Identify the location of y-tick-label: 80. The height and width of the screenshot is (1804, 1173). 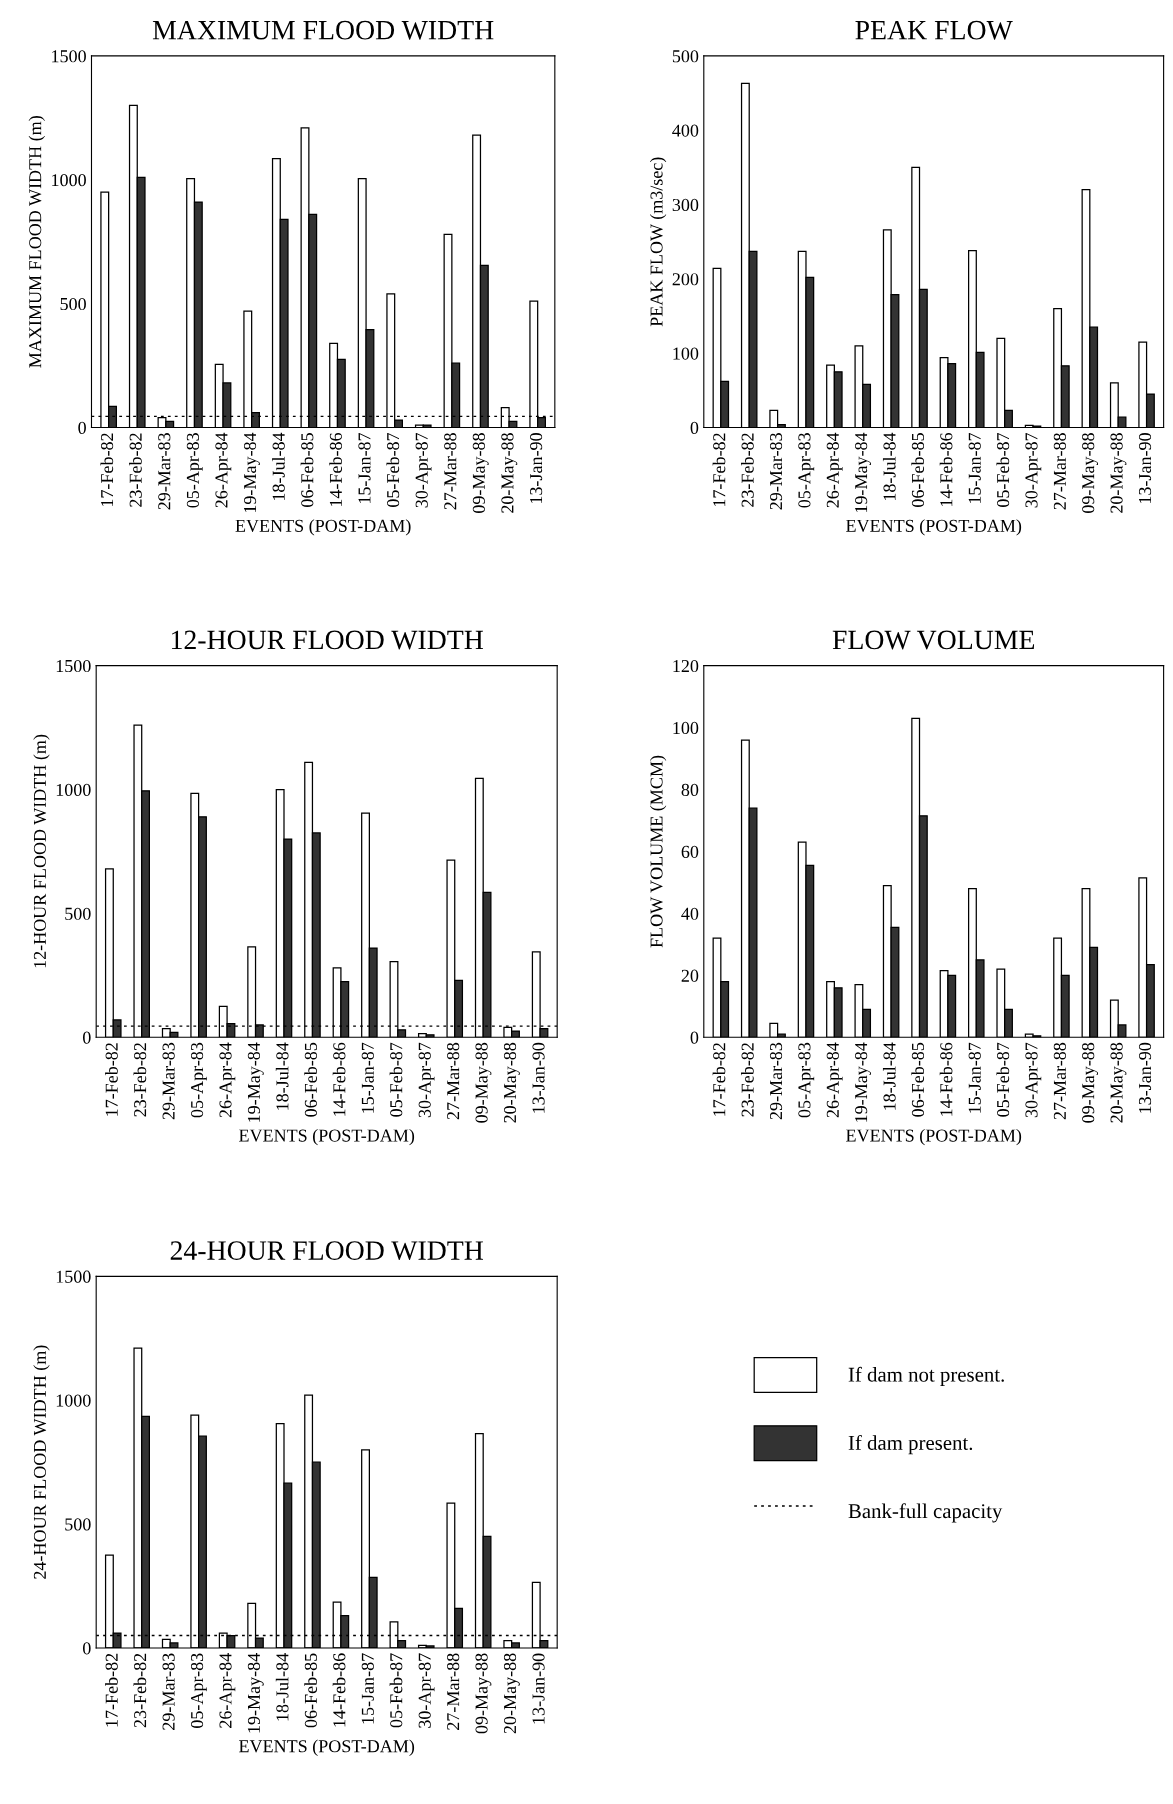
(690, 789).